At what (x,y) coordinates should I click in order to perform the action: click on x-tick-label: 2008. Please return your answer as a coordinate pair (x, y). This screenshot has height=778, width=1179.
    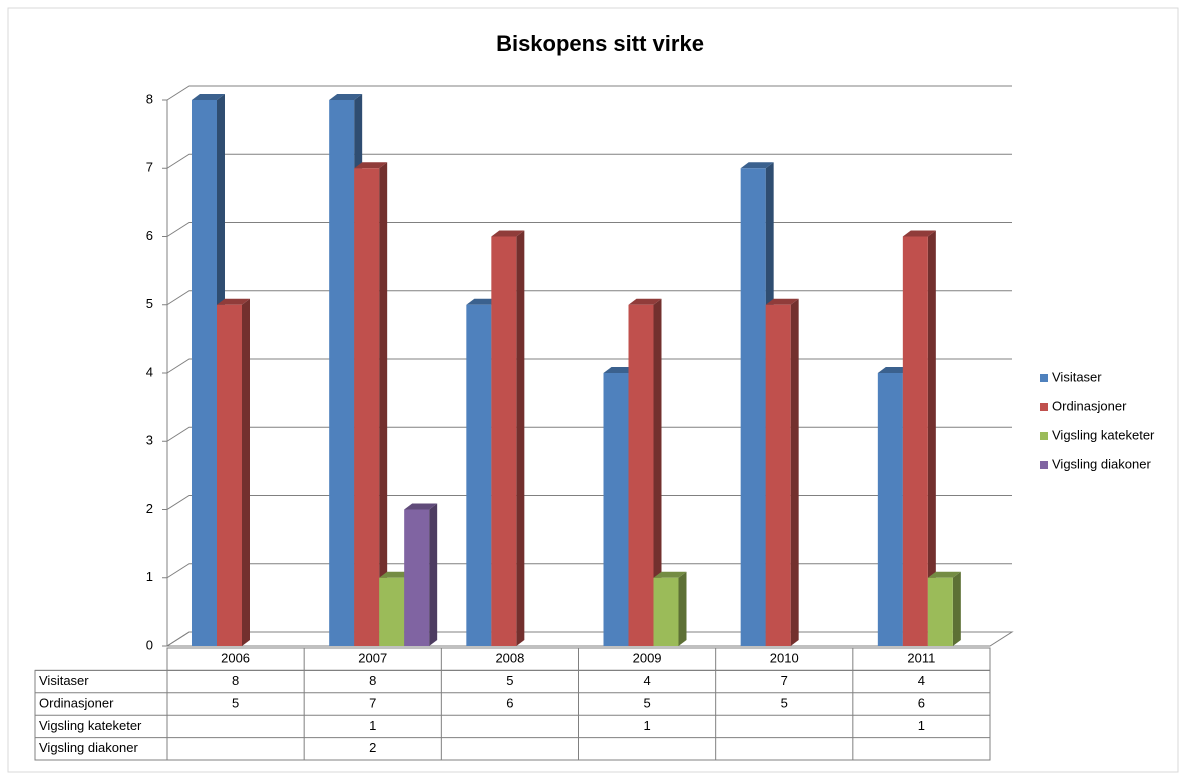
    Looking at the image, I should click on (509, 658).